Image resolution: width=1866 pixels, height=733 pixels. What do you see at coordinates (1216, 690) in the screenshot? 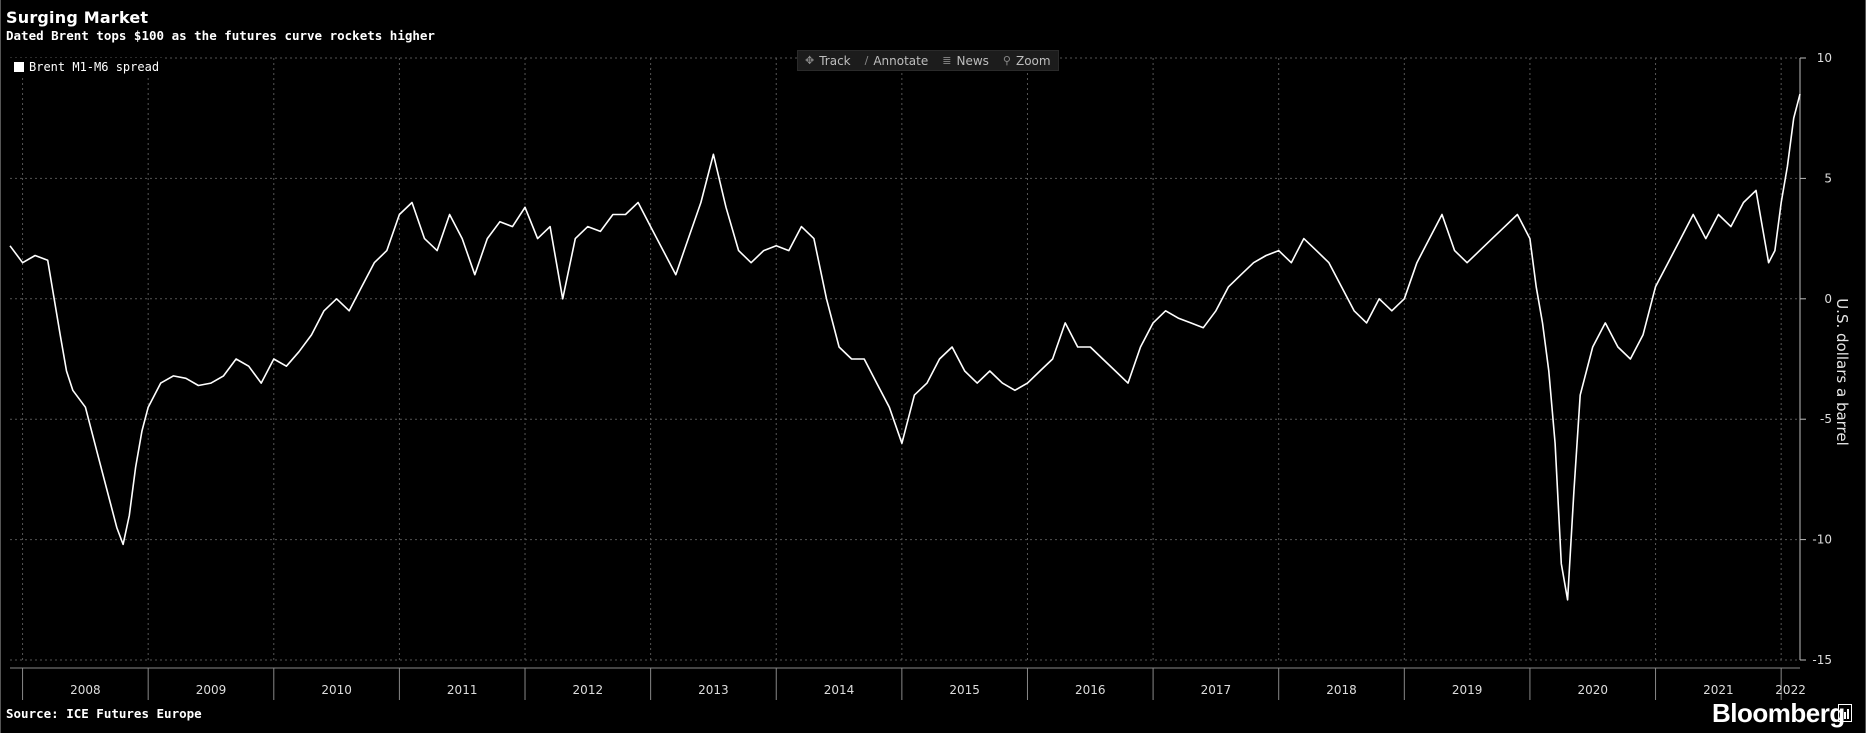
I see `x-tick-label: 2017` at bounding box center [1216, 690].